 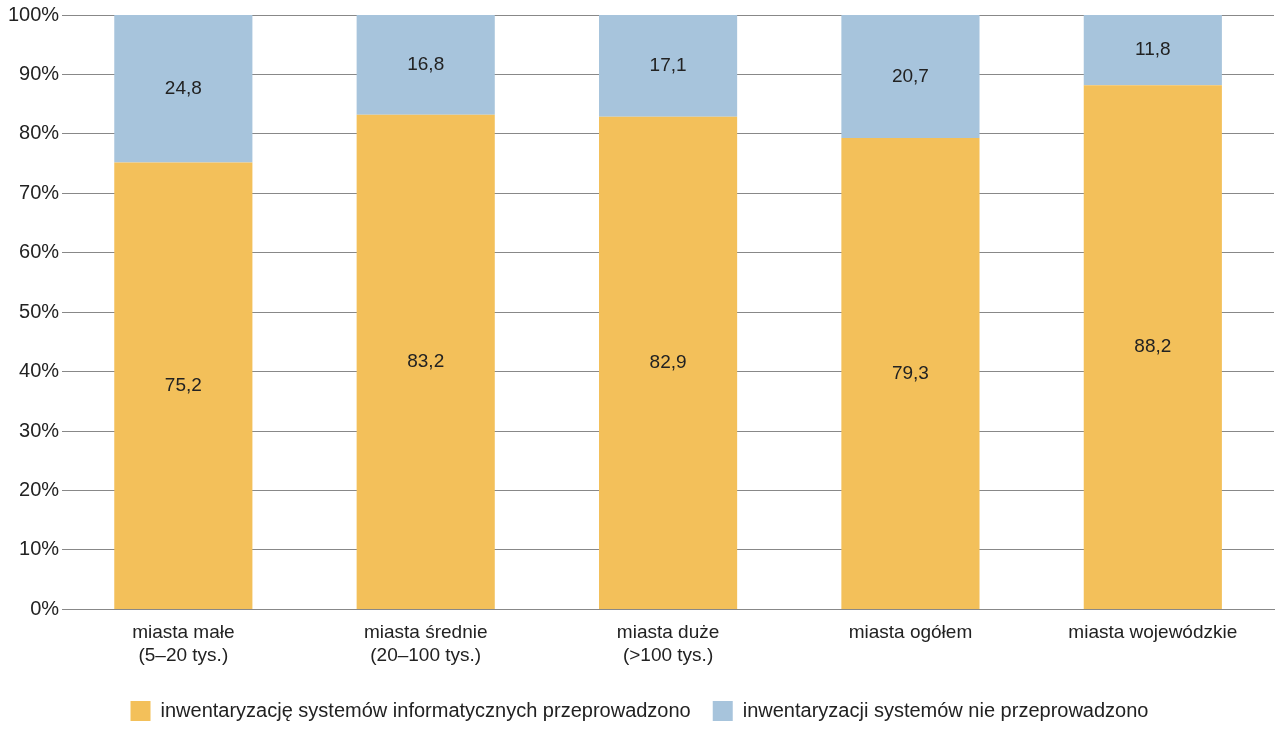 What do you see at coordinates (668, 643) in the screenshot?
I see `x-tick-label: miasta duże (>100 tys.)` at bounding box center [668, 643].